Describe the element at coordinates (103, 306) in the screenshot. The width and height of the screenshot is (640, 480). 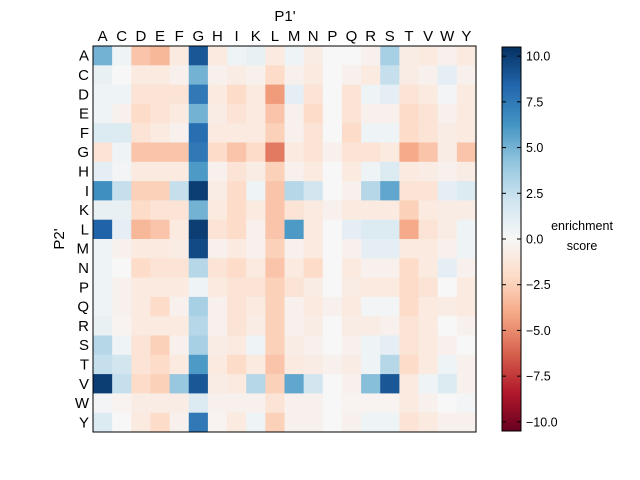
I see `heatmap-cell-Q-A` at that location.